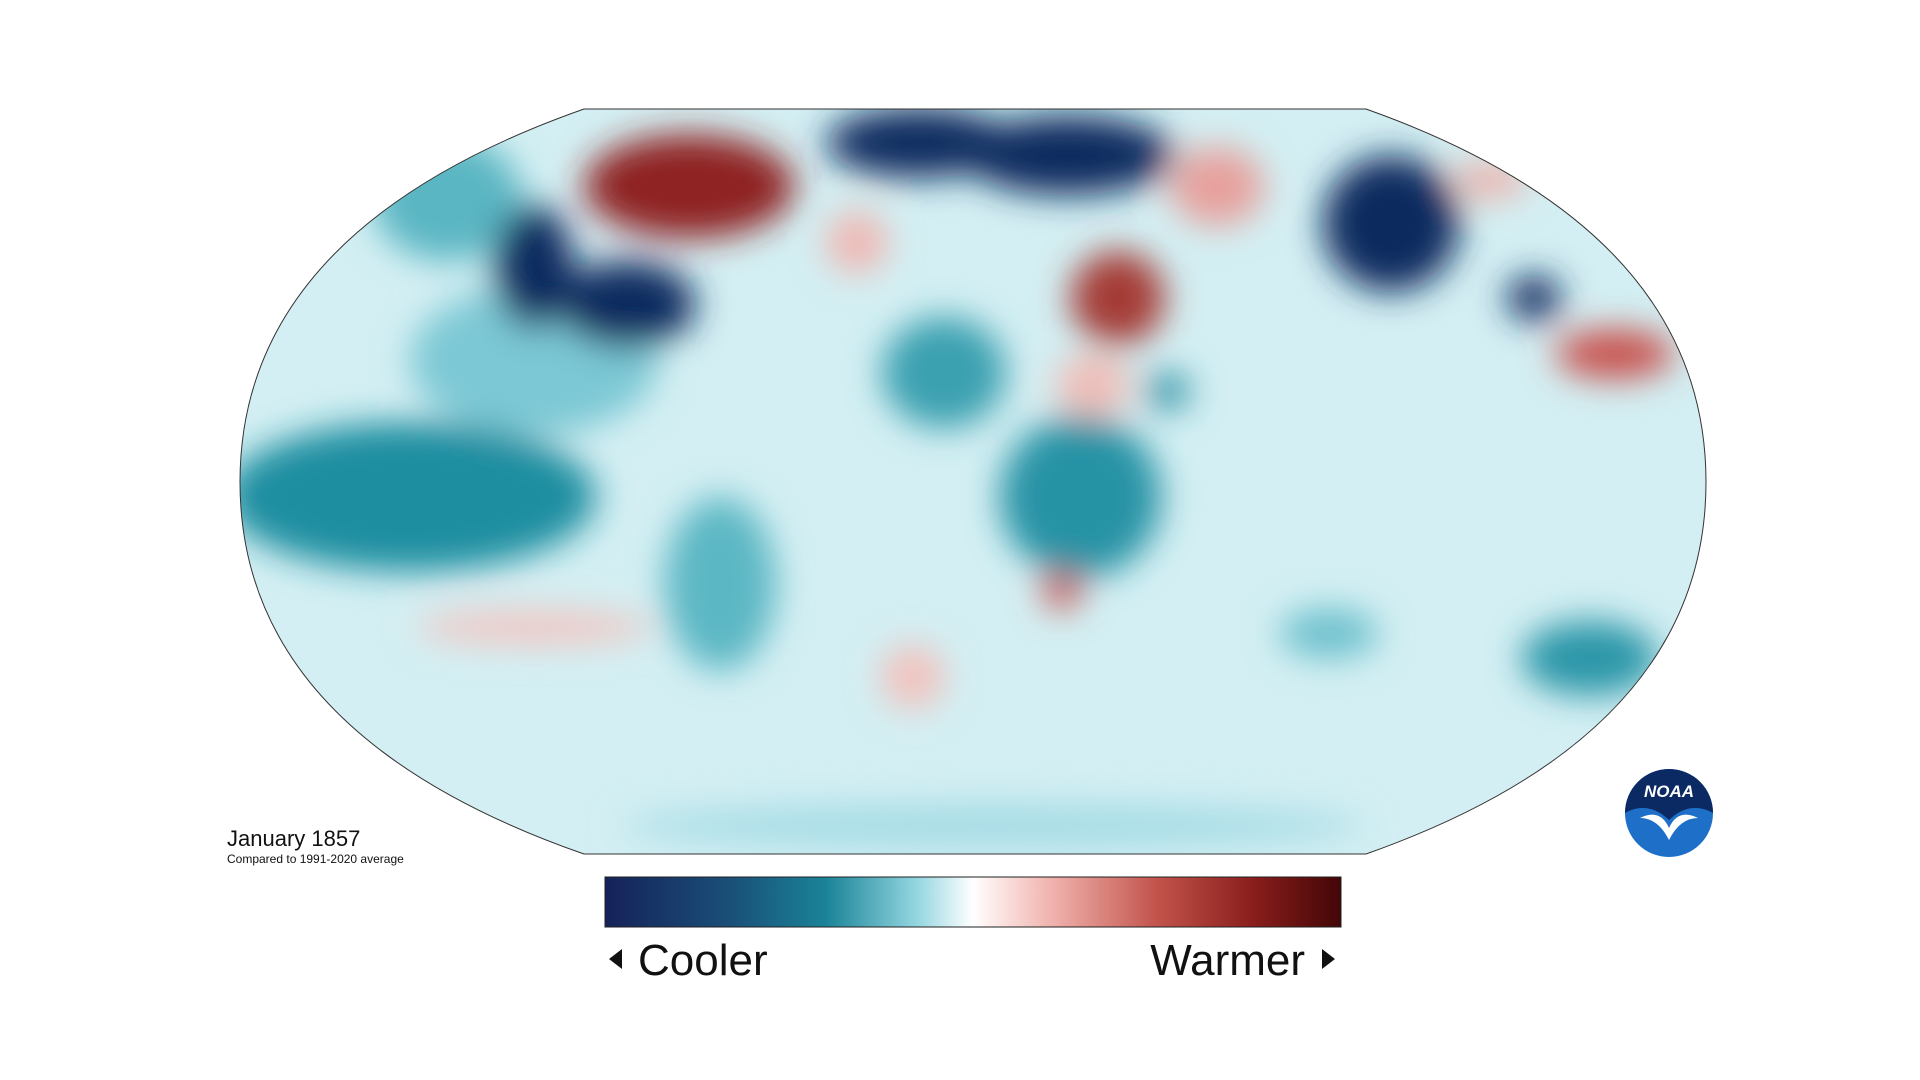  I want to click on left-arrow, so click(615, 959).